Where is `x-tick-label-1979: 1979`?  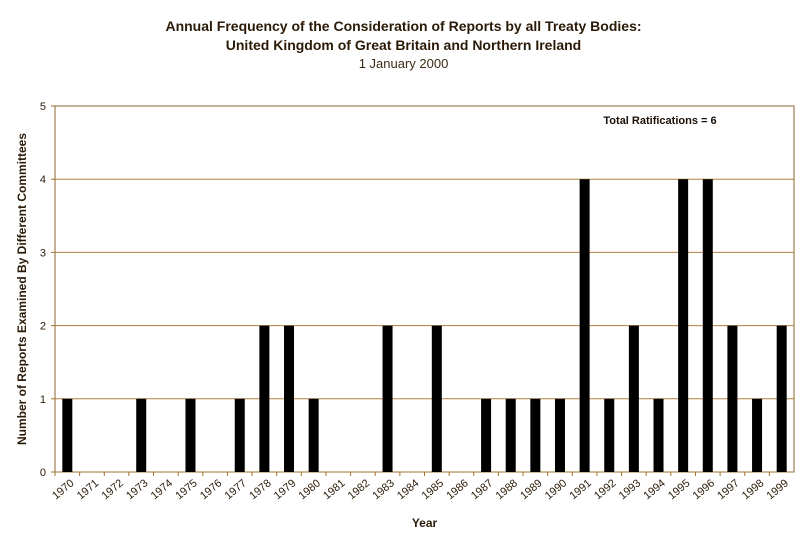
x-tick-label-1979: 1979 is located at coordinates (285, 489).